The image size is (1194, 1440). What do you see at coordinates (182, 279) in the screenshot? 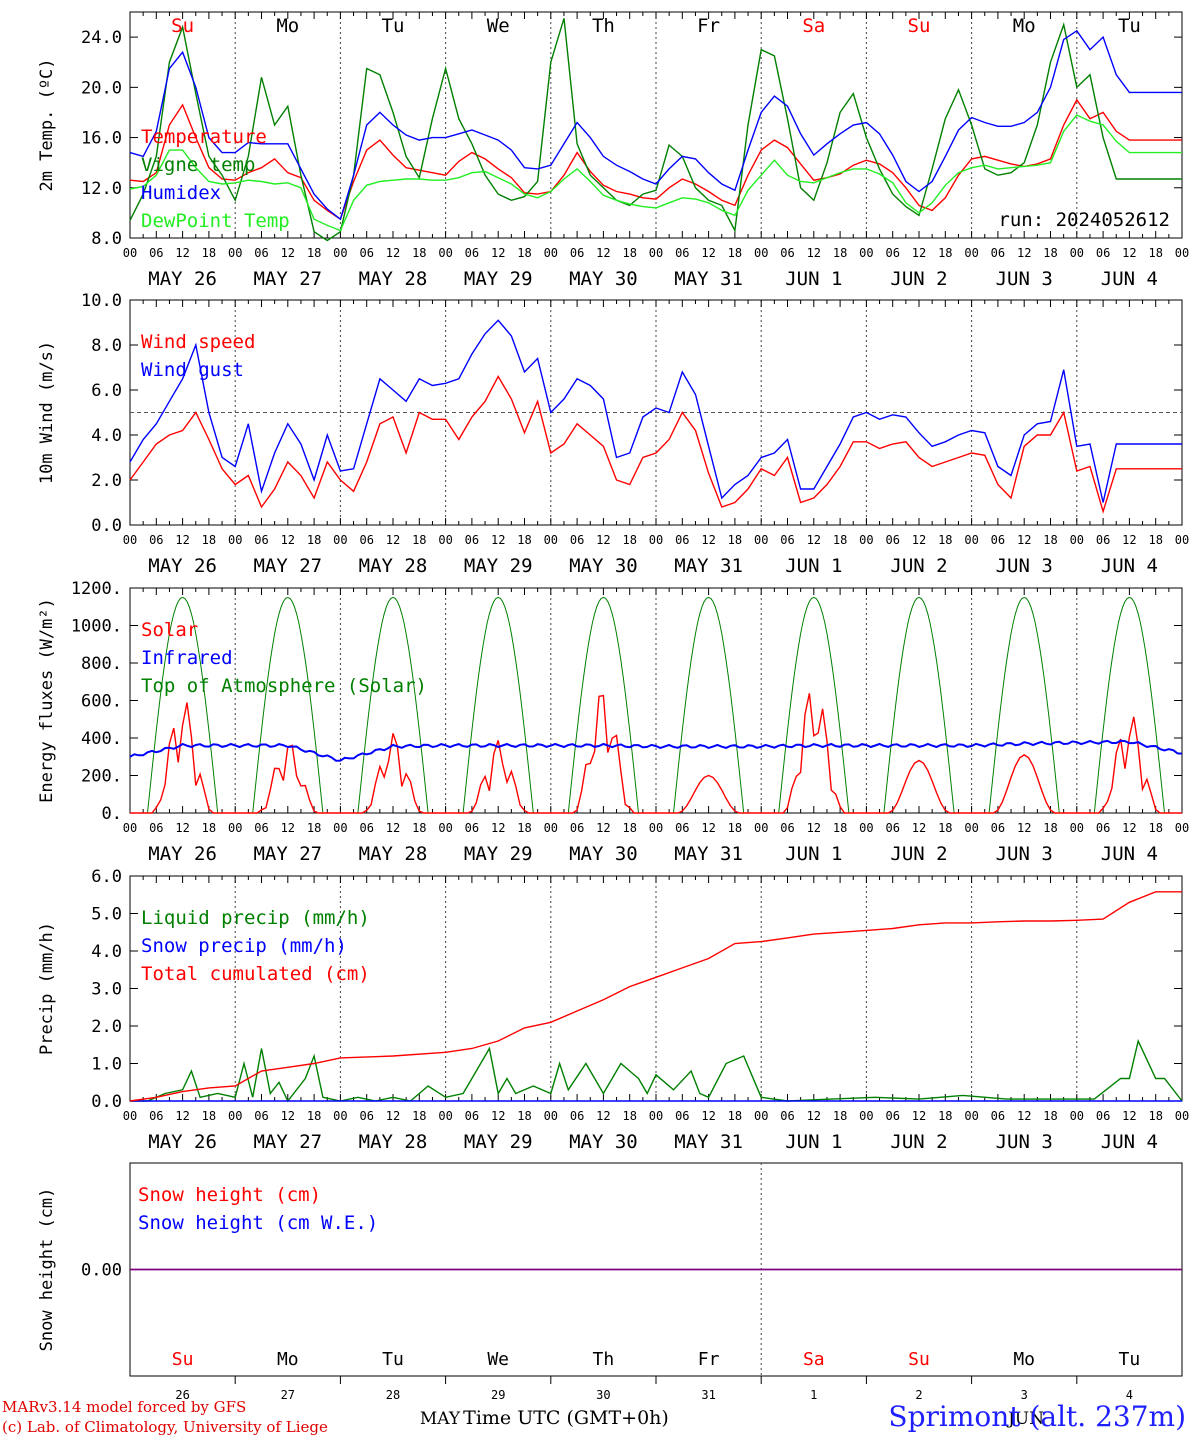
I see `date-label: MAY 26` at bounding box center [182, 279].